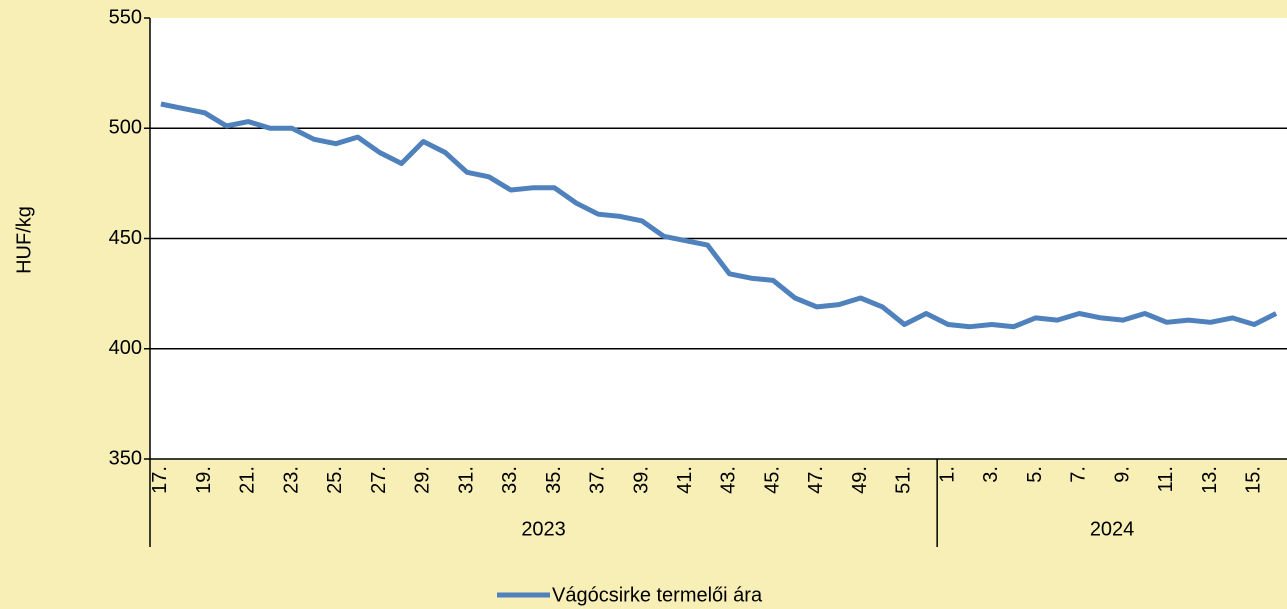 The width and height of the screenshot is (1287, 609). What do you see at coordinates (1166, 479) in the screenshot?
I see `x-tick-label: 11.` at bounding box center [1166, 479].